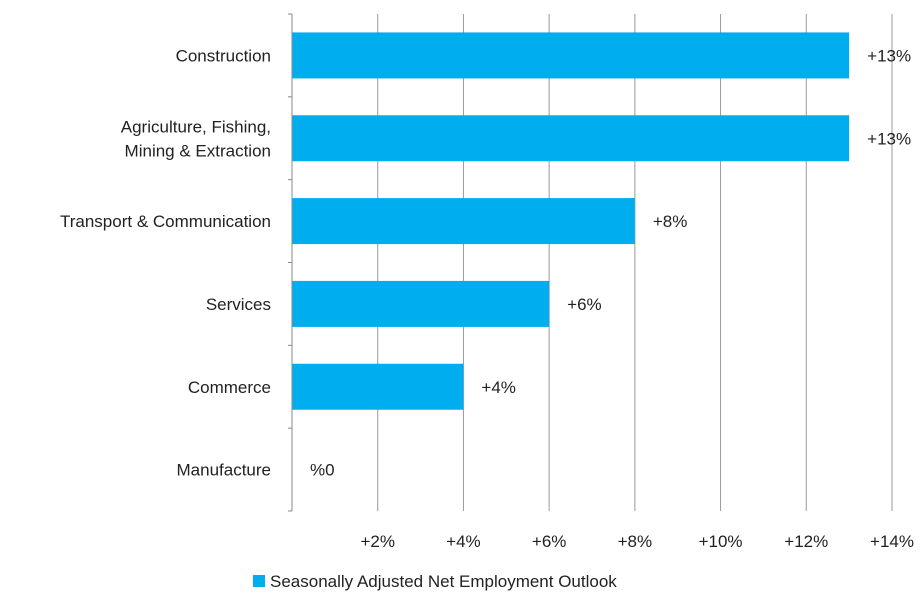 The height and width of the screenshot is (601, 920). I want to click on x-tick-label: +2%, so click(377, 541).